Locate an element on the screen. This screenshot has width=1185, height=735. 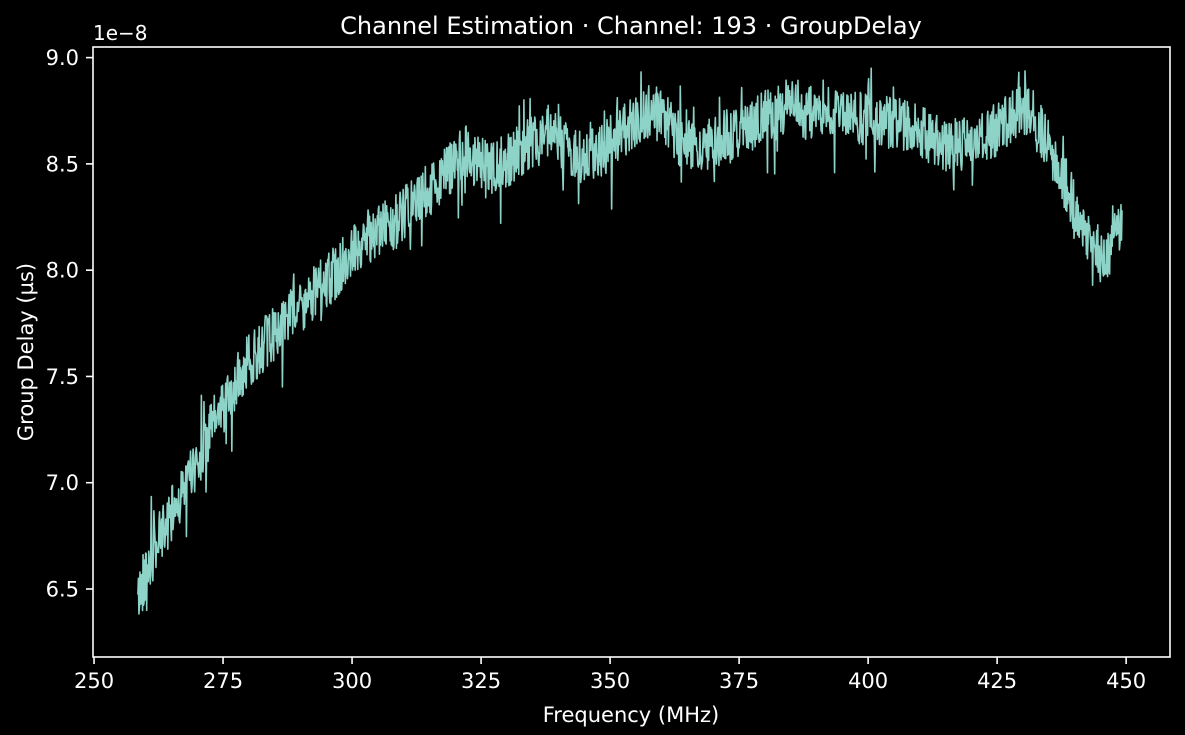
x-axis-ticks: 250 275 300 325 350 375 400 425 450 is located at coordinates (610, 675).